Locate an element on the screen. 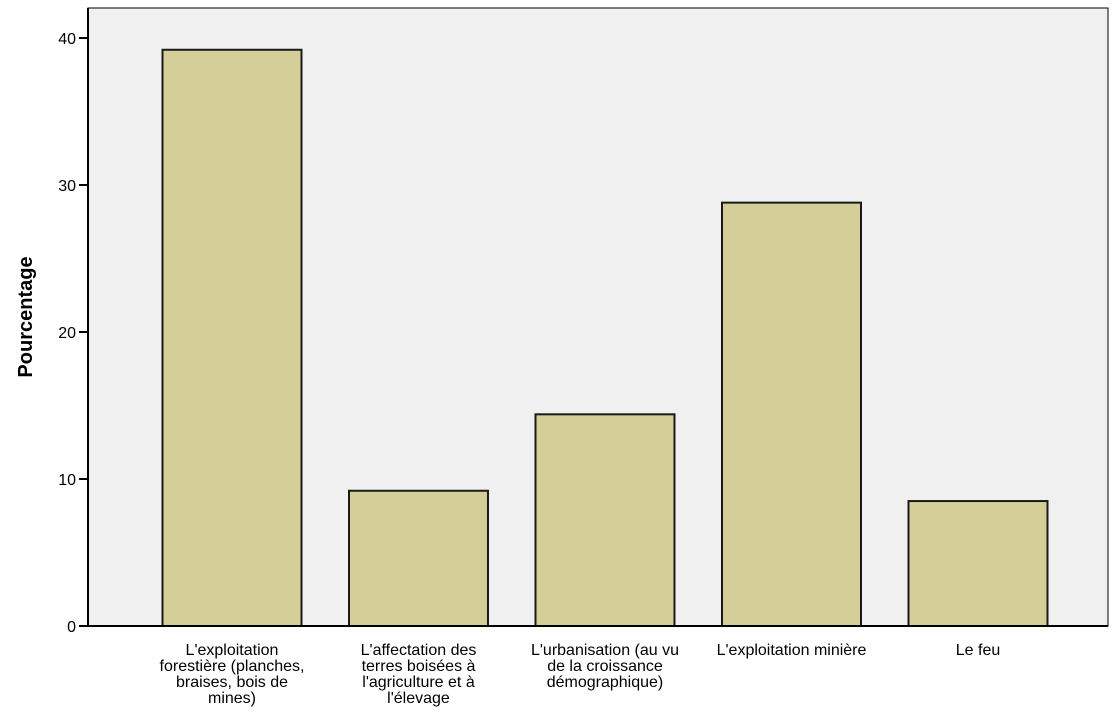  x-tick-label-line: Le feu is located at coordinates (978, 650).